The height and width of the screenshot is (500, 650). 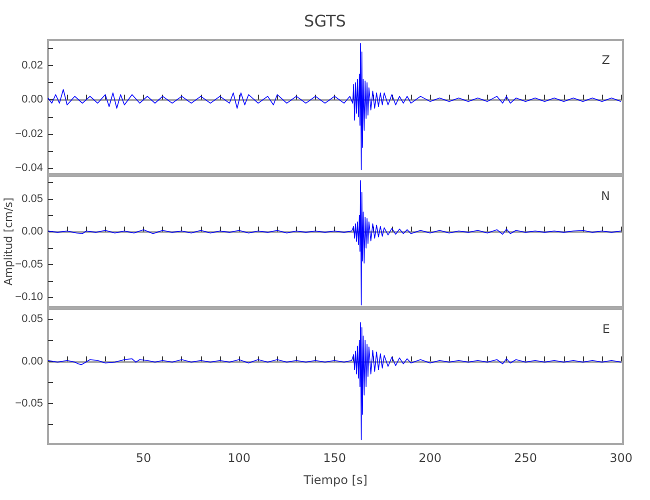 I want to click on x-tick-label: 100, so click(x=239, y=458).